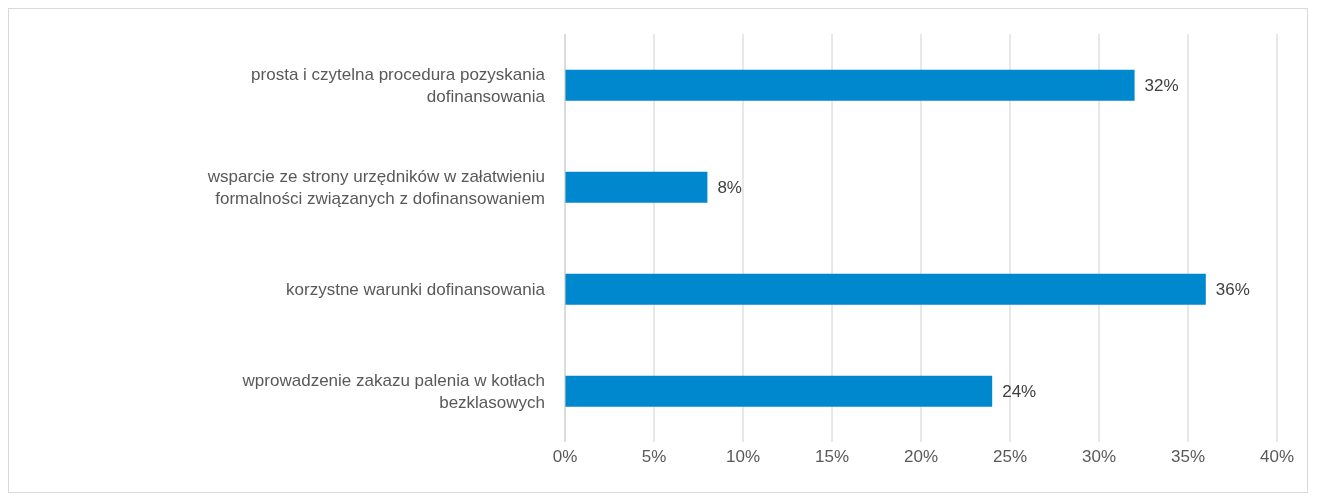 The height and width of the screenshot is (503, 1318). Describe the element at coordinates (1277, 457) in the screenshot. I see `x-tick-label: 40%` at that location.